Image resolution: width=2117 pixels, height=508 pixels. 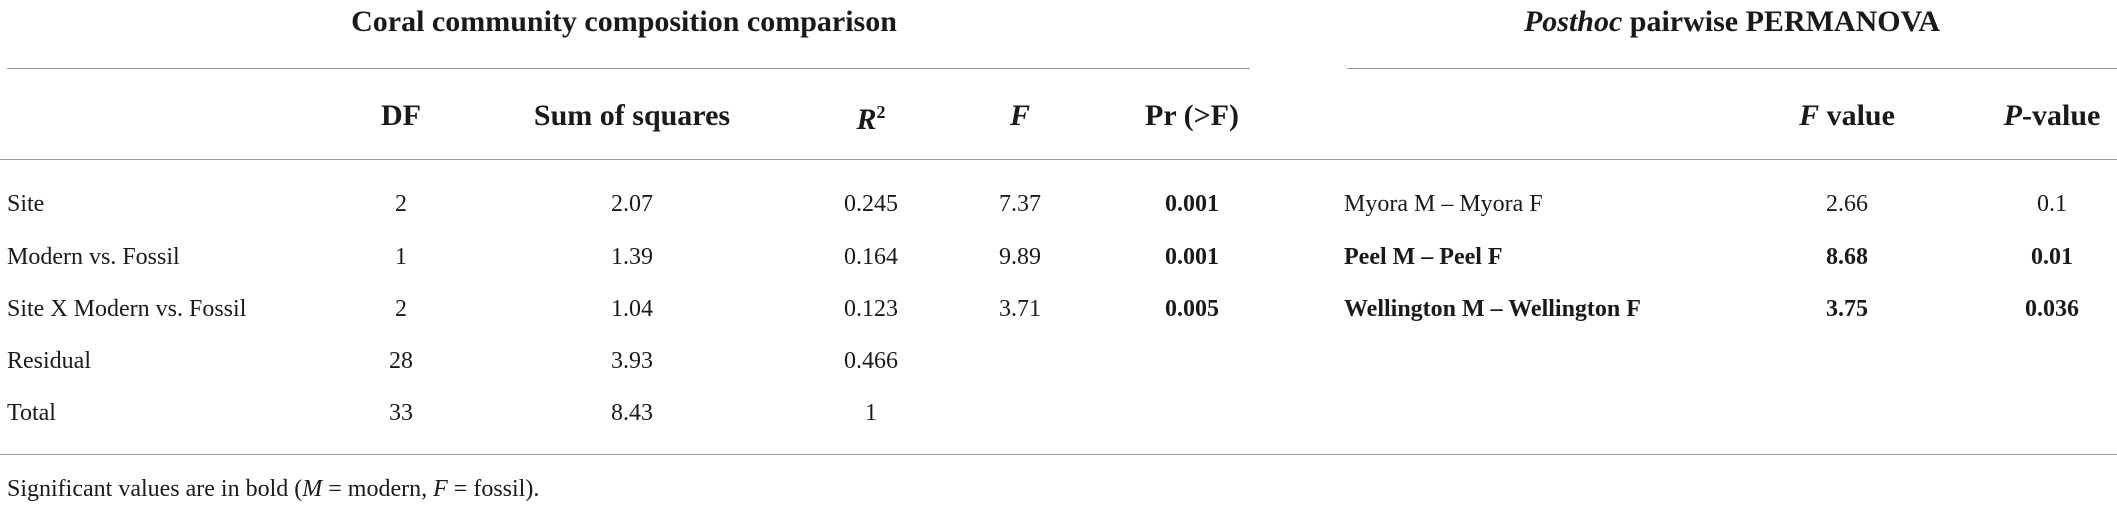 What do you see at coordinates (26, 204) in the screenshot?
I see `row-label: Site` at bounding box center [26, 204].